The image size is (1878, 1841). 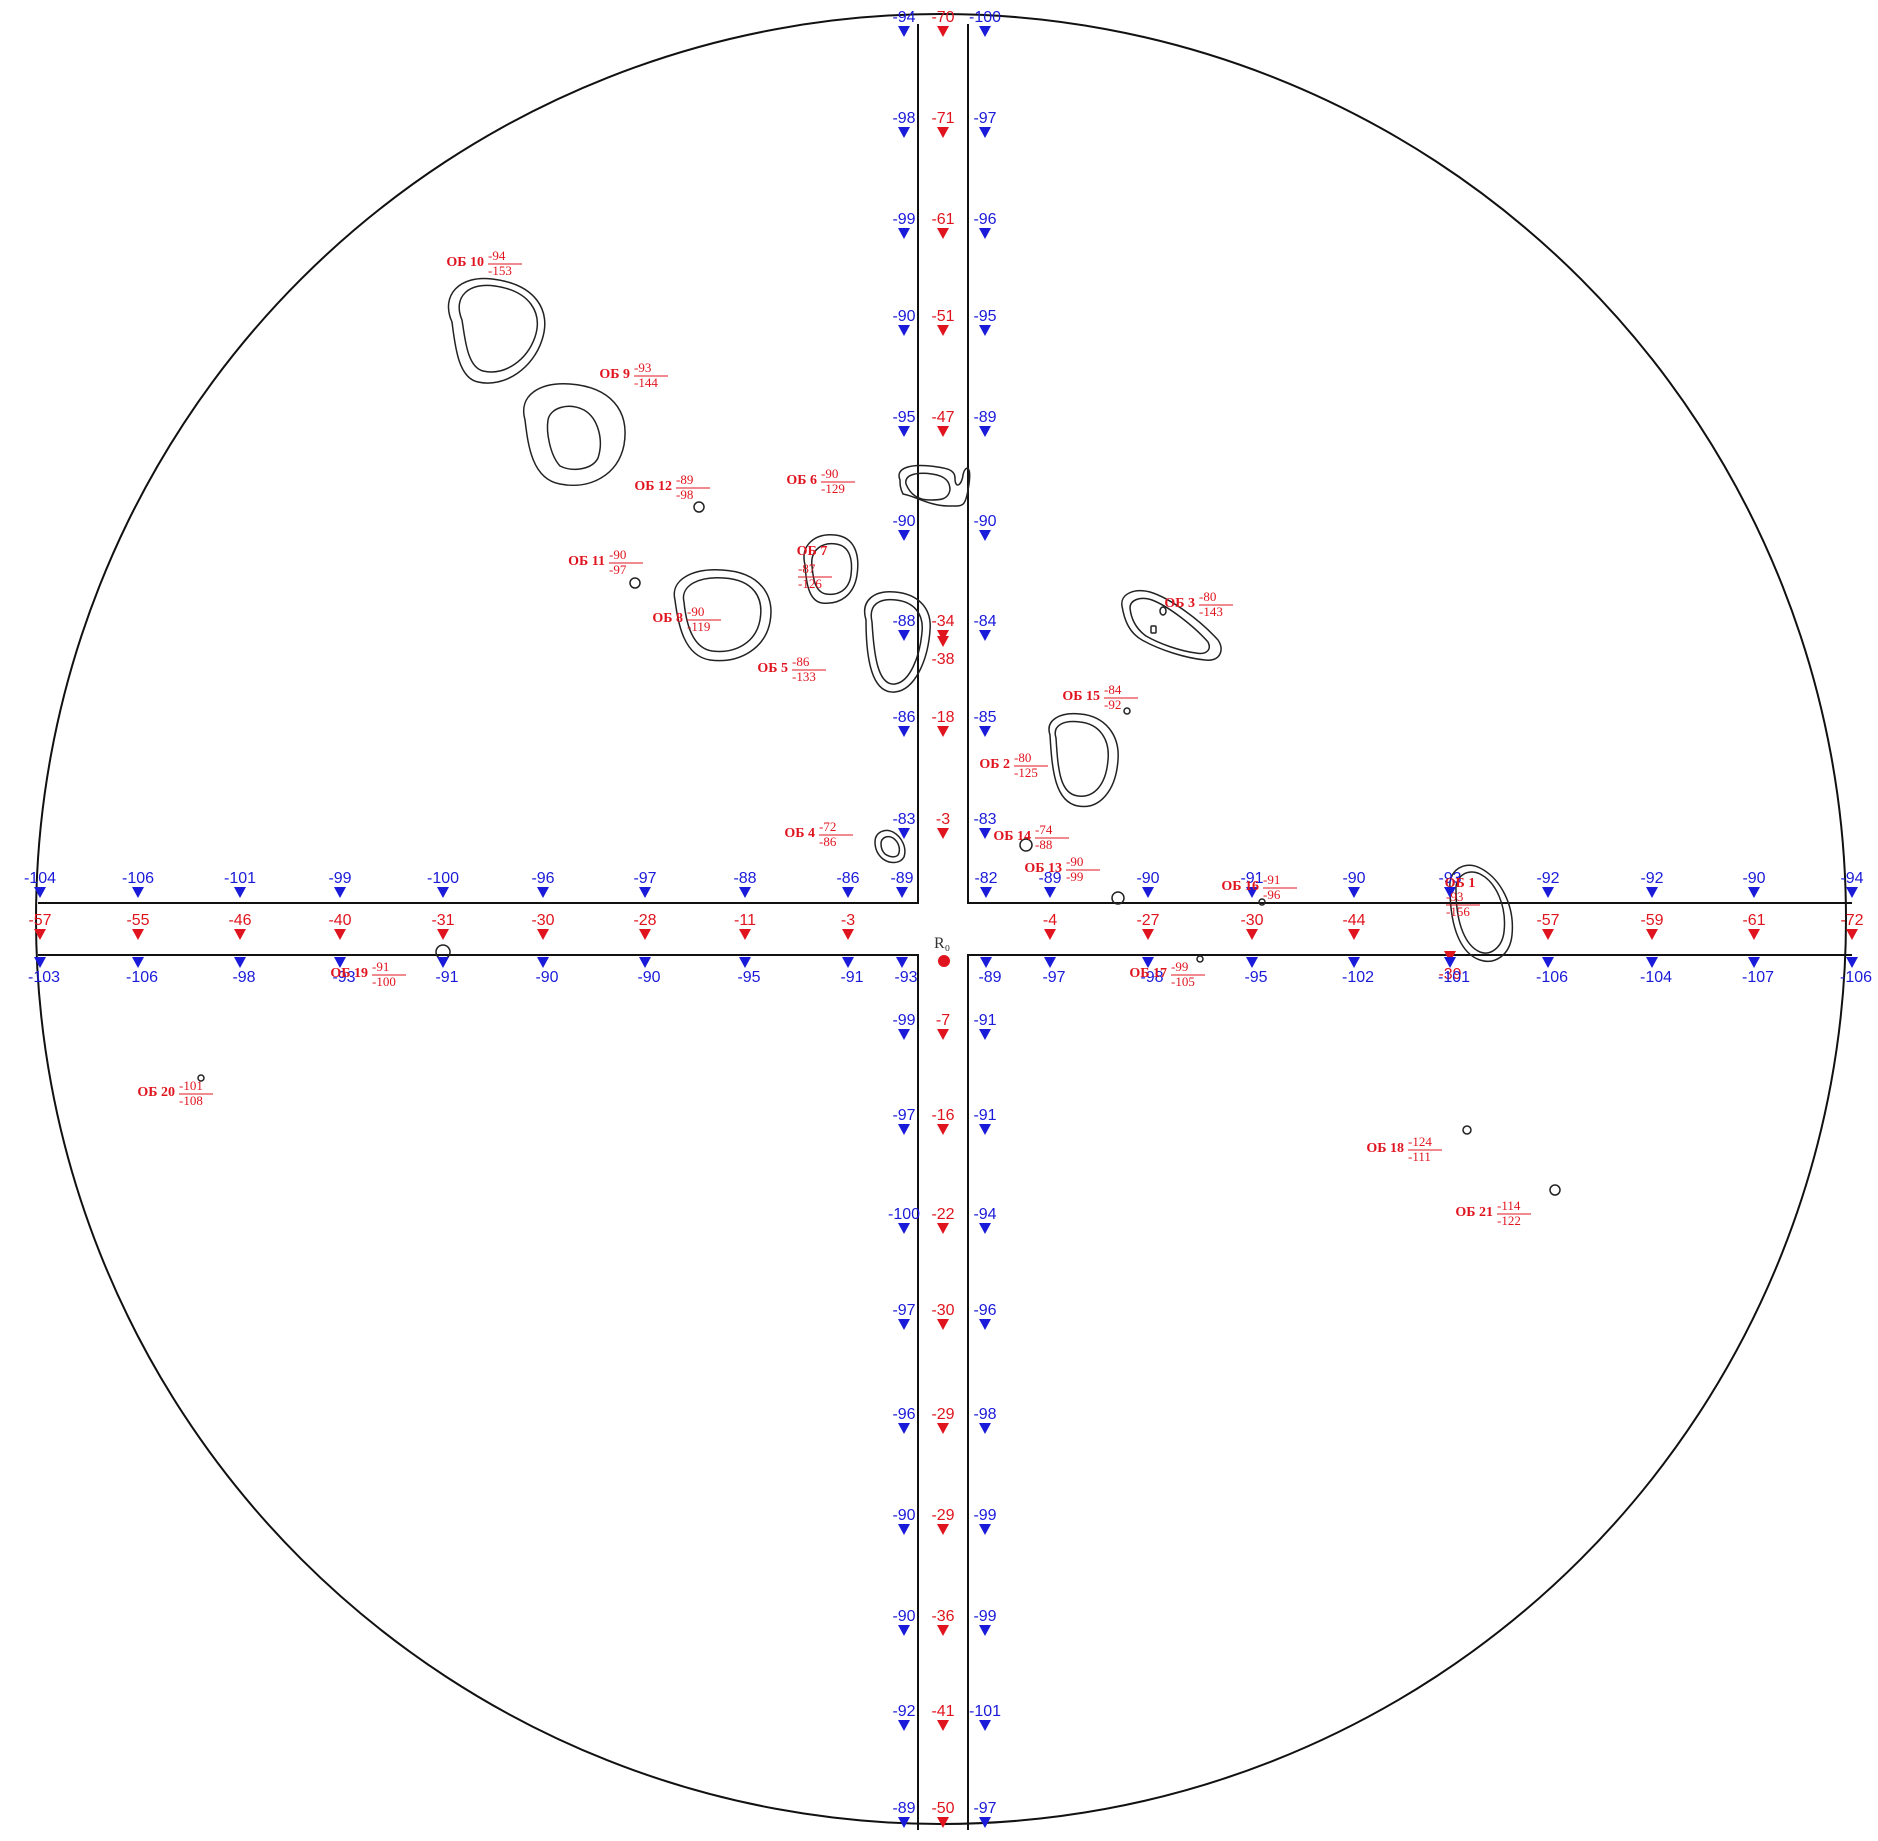 What do you see at coordinates (943, 132) in the screenshot?
I see `v-up-mid-2-marker` at bounding box center [943, 132].